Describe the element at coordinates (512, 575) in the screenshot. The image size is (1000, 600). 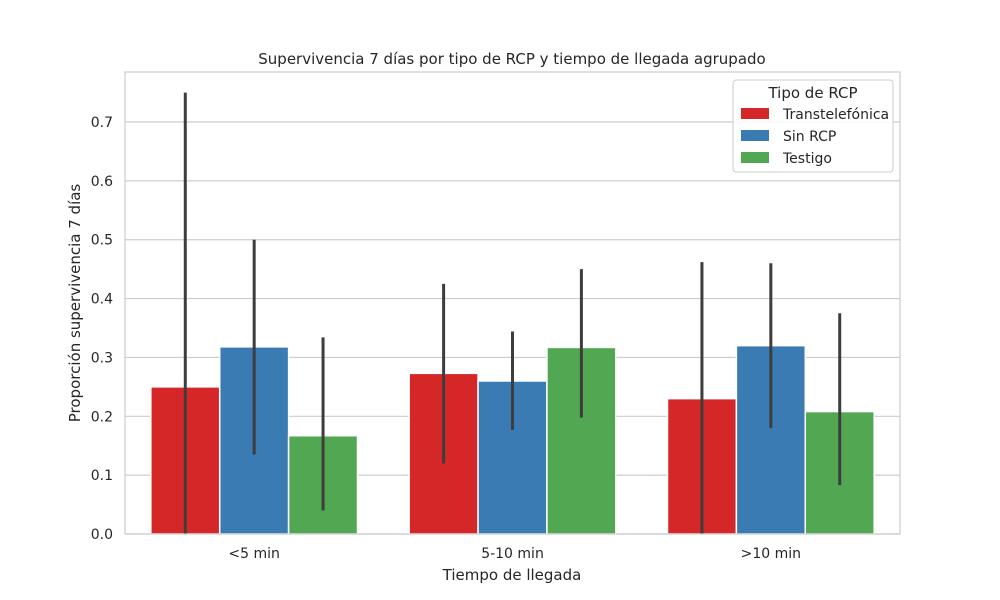
I see `x-axis-label: Tiempo de llegada` at that location.